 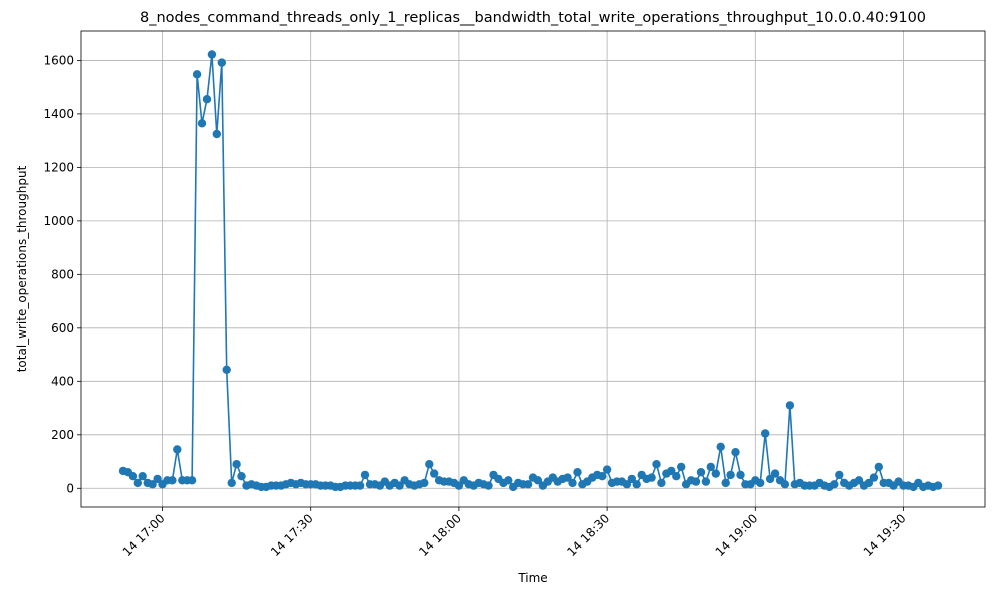 What do you see at coordinates (737, 535) in the screenshot?
I see `x-tick-label: 14 19:00` at bounding box center [737, 535].